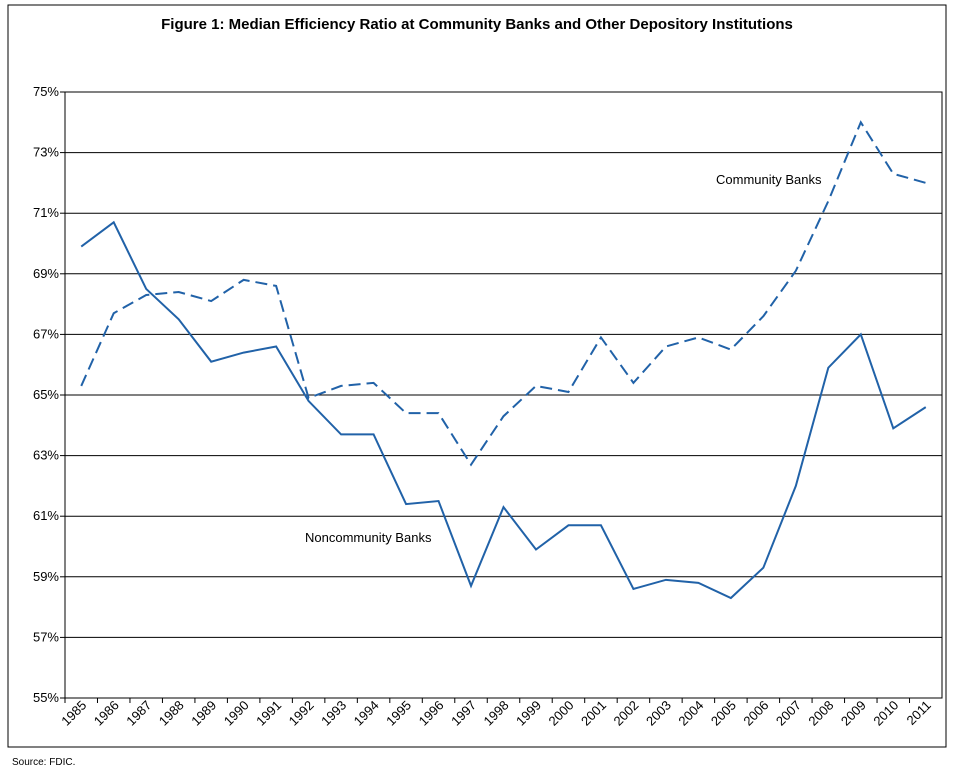  I want to click on y-tick-label: 69%, so click(46, 273).